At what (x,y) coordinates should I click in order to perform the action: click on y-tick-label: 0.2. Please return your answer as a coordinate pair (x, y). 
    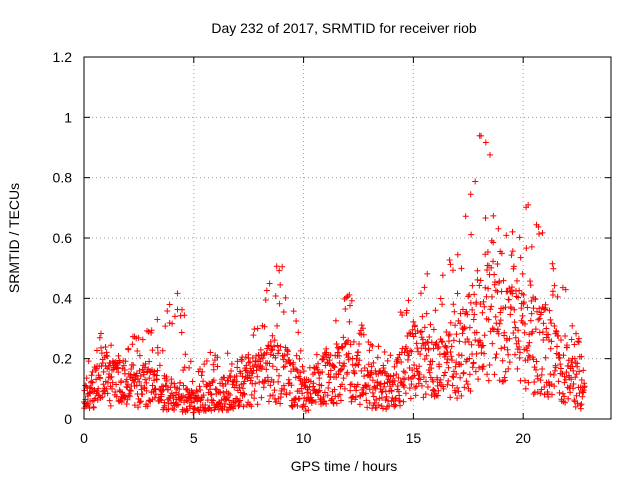
    Looking at the image, I should click on (63, 359).